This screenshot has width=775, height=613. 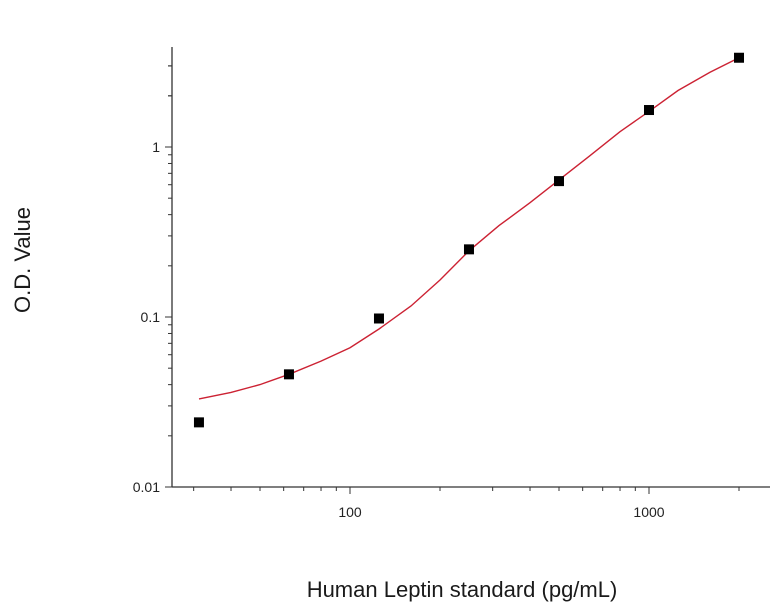 What do you see at coordinates (648, 512) in the screenshot?
I see `x-tick-label: 1000` at bounding box center [648, 512].